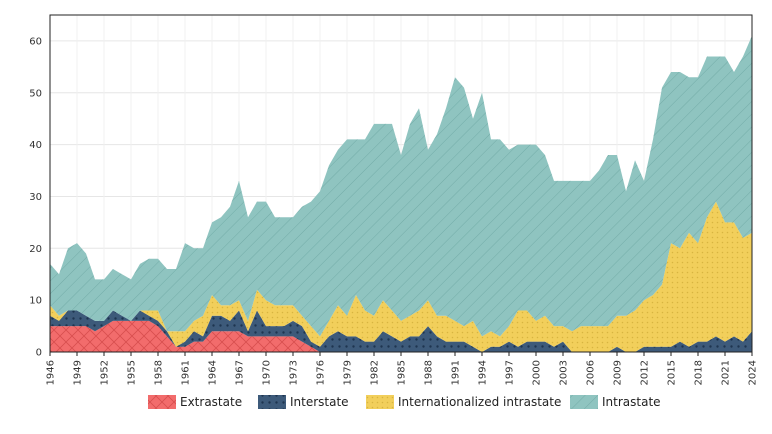 This screenshot has height=434, width=772. Describe the element at coordinates (211, 402) in the screenshot. I see `legend-label-extrastate: Extrastate` at that location.